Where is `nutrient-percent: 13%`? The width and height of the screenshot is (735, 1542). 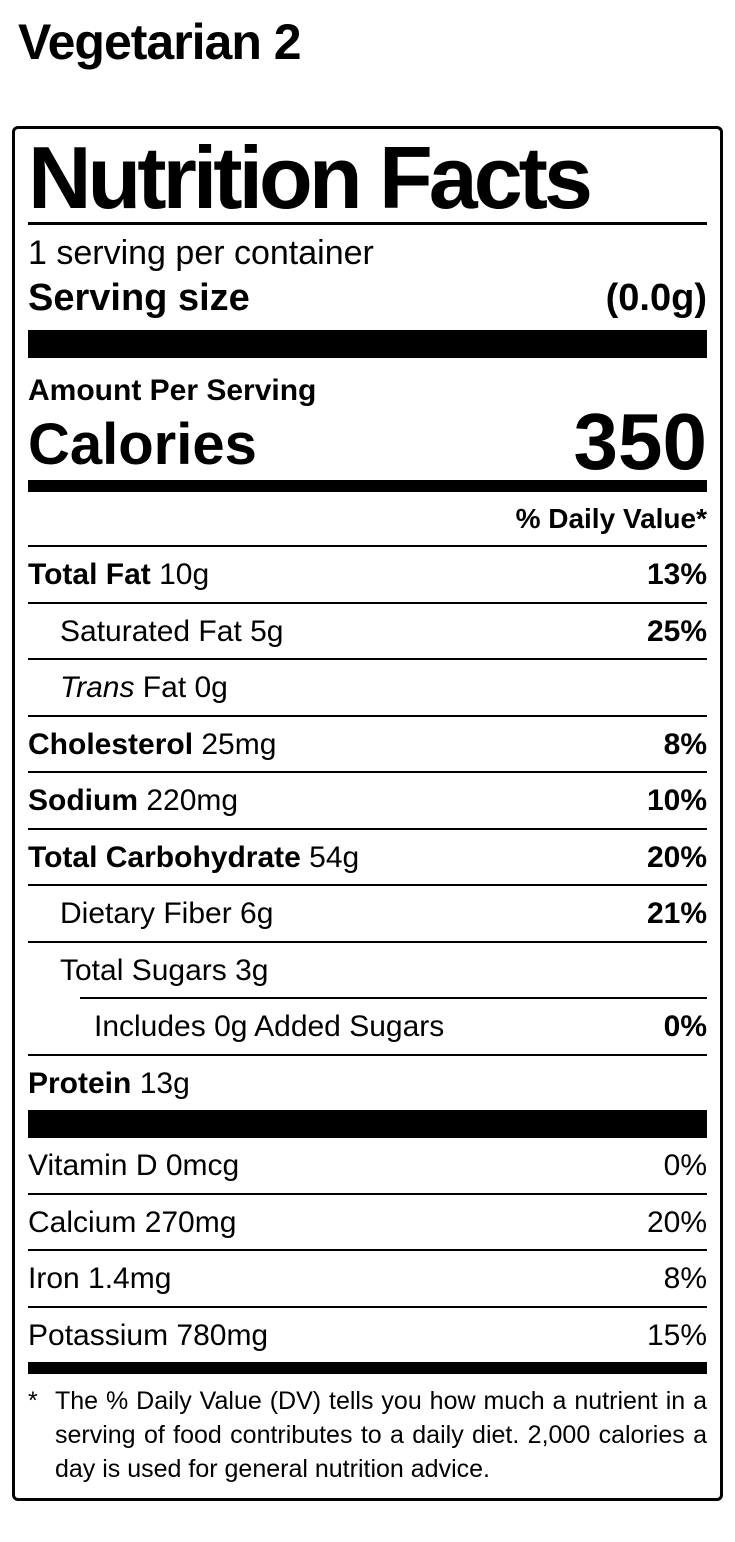
nutrient-percent: 13% is located at coordinates (676, 575).